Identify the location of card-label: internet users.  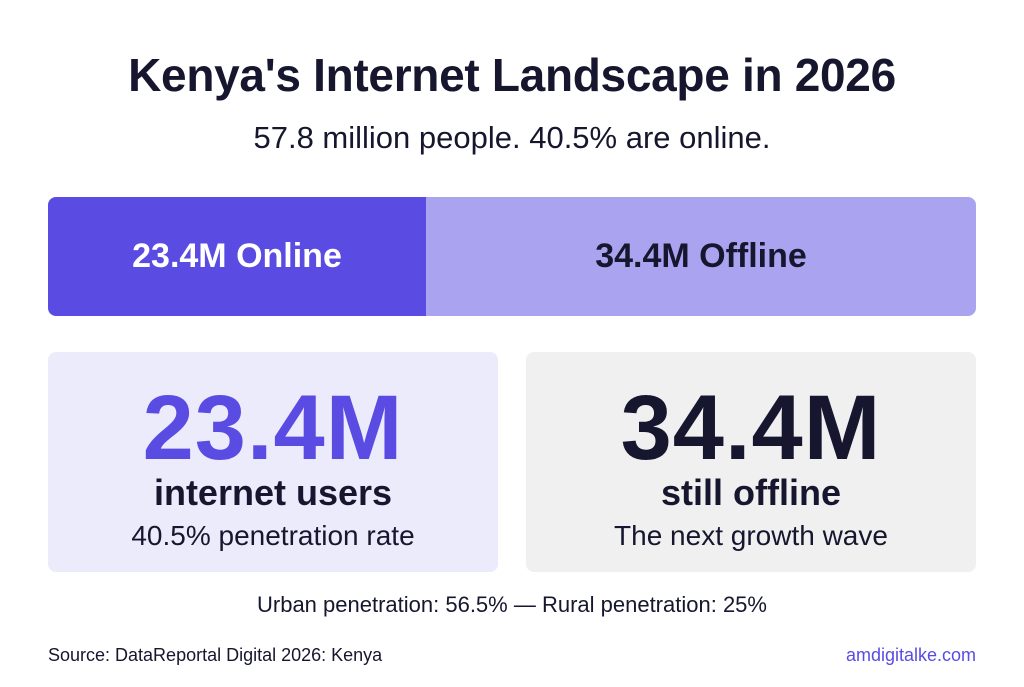
(273, 492).